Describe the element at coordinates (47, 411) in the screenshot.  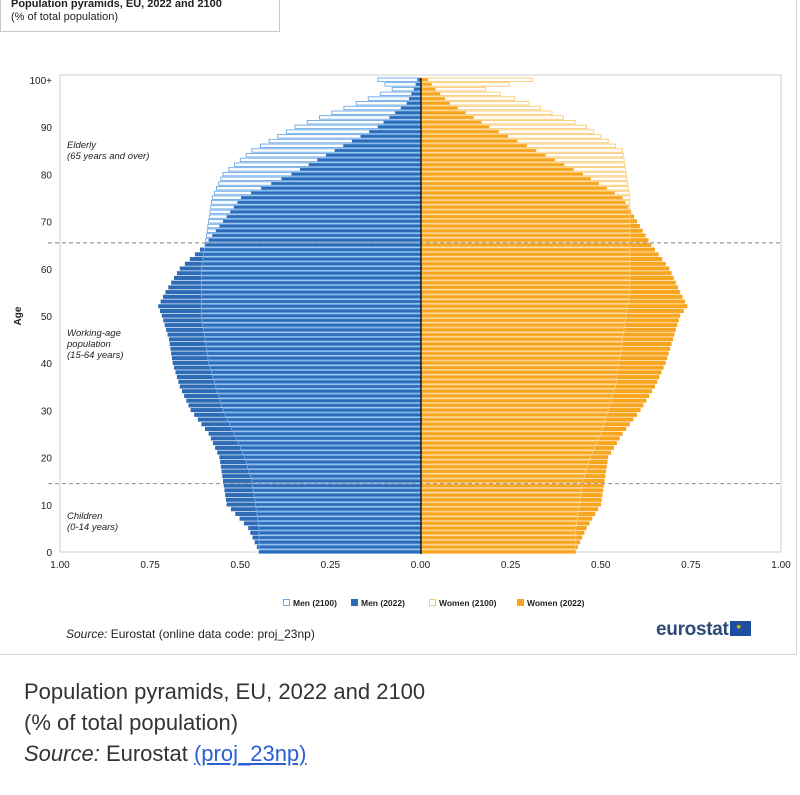
I see `y-tick-label: 30` at that location.